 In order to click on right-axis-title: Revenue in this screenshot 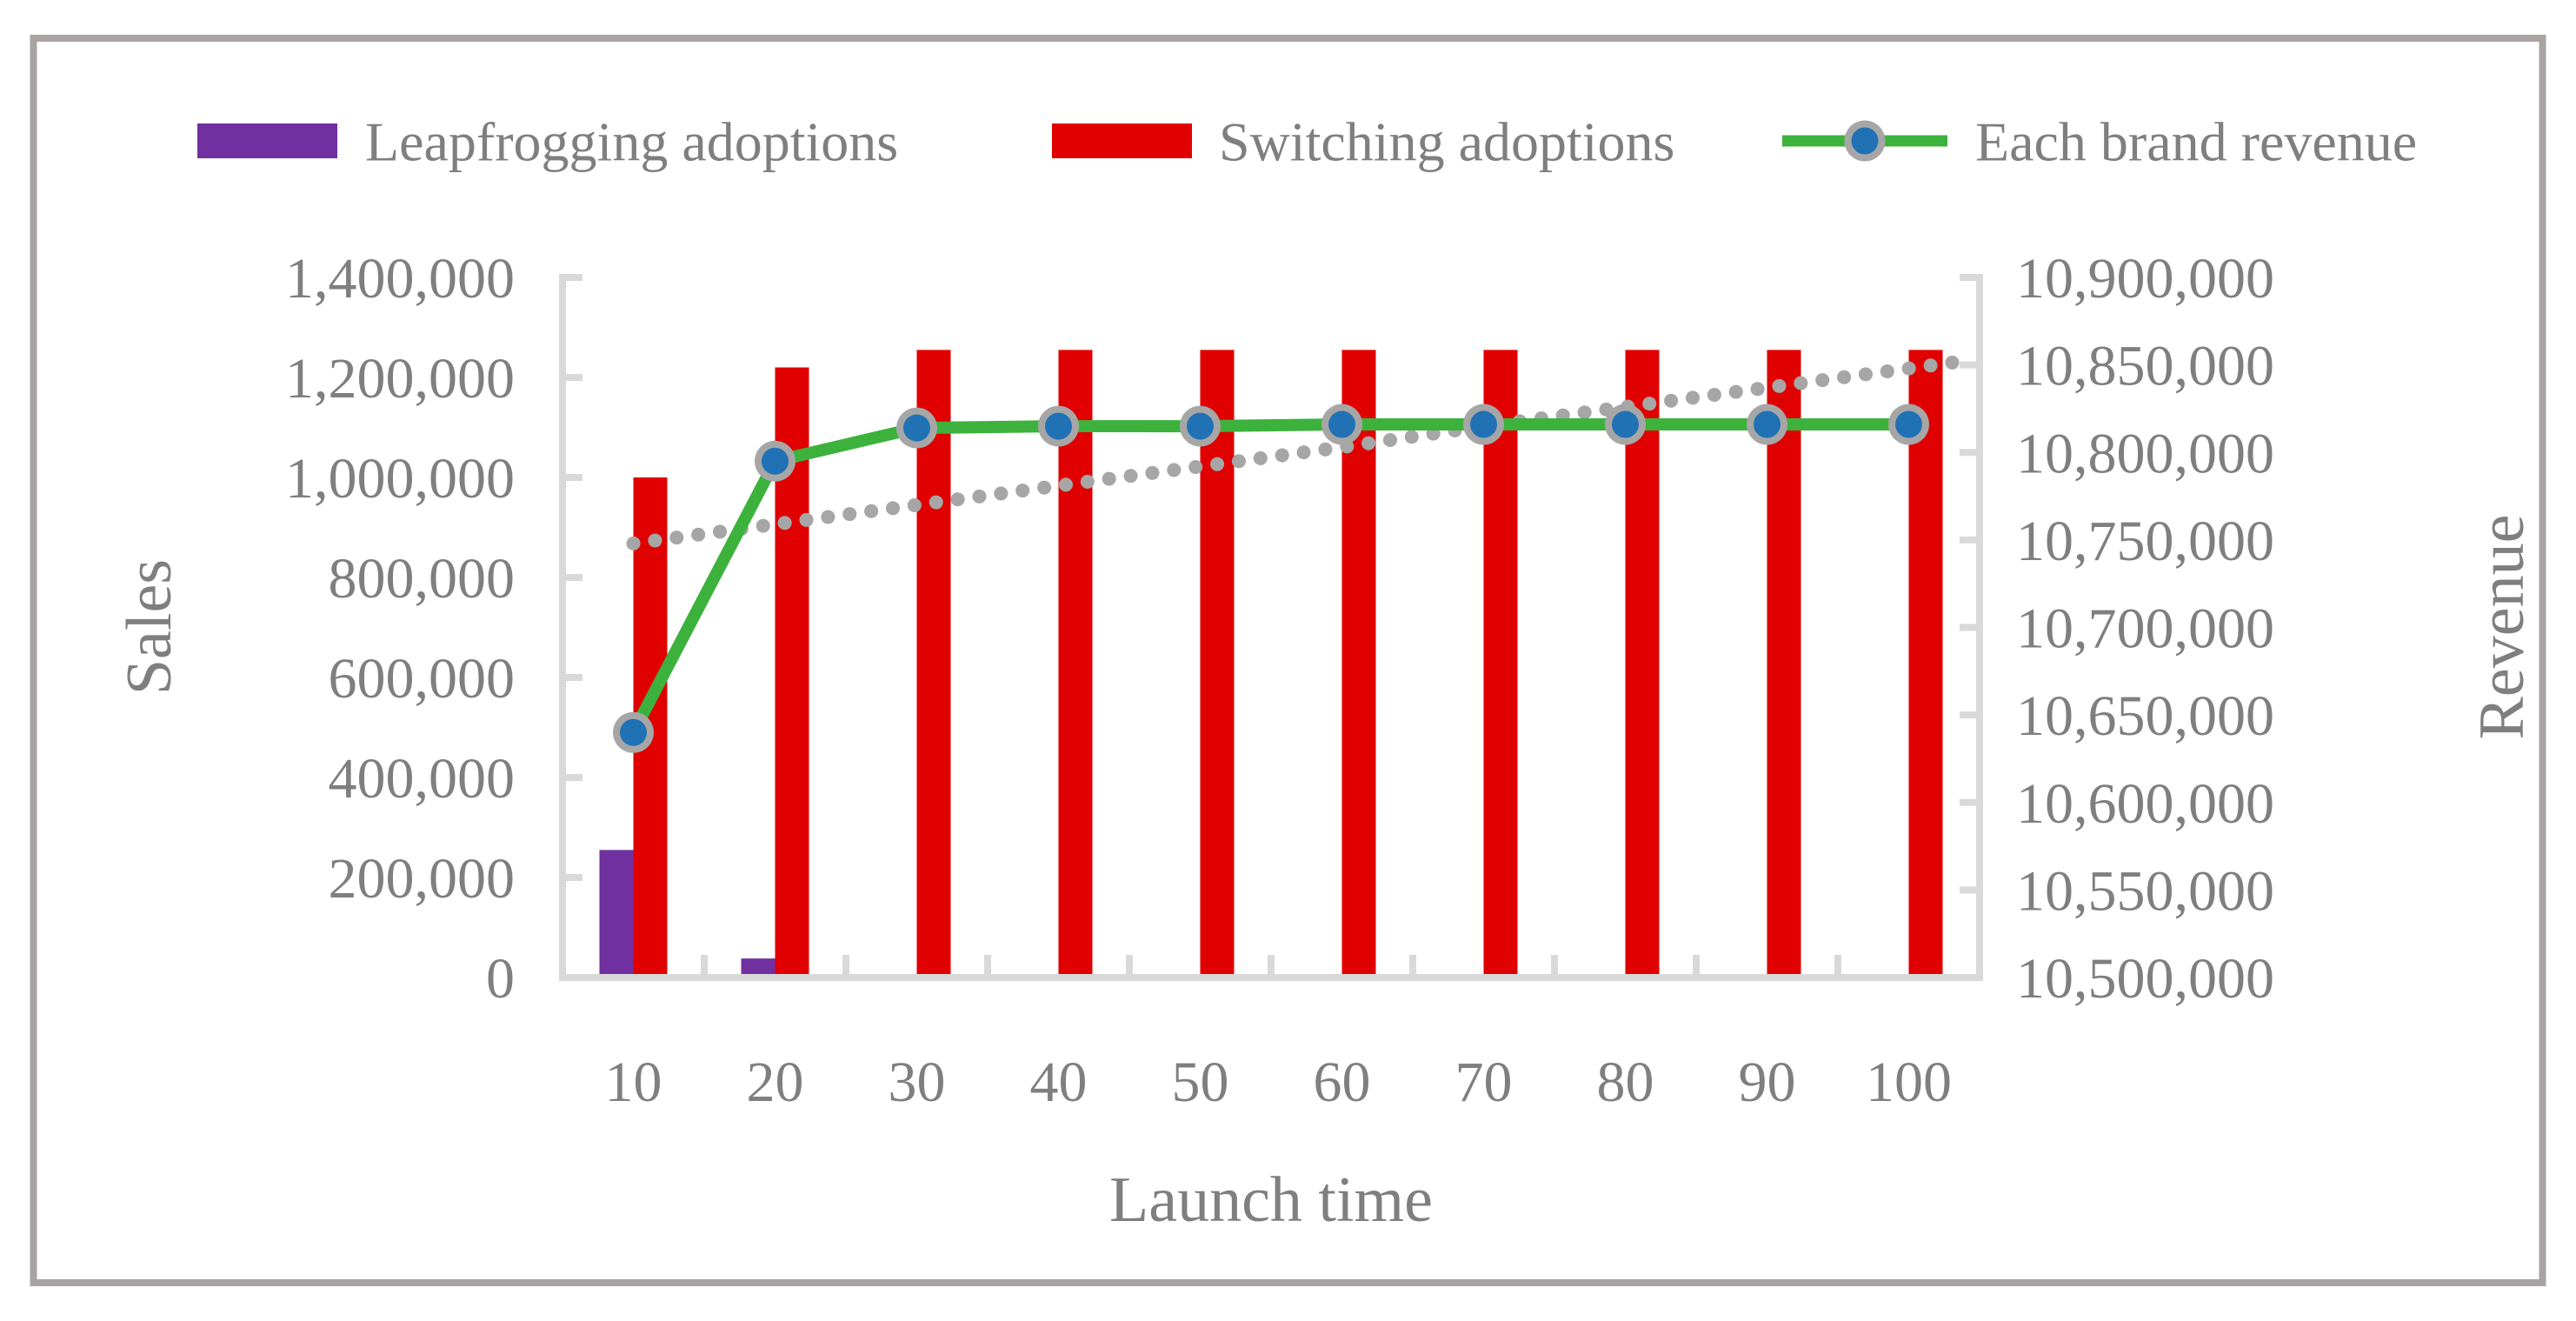, I will do `click(2502, 627)`.